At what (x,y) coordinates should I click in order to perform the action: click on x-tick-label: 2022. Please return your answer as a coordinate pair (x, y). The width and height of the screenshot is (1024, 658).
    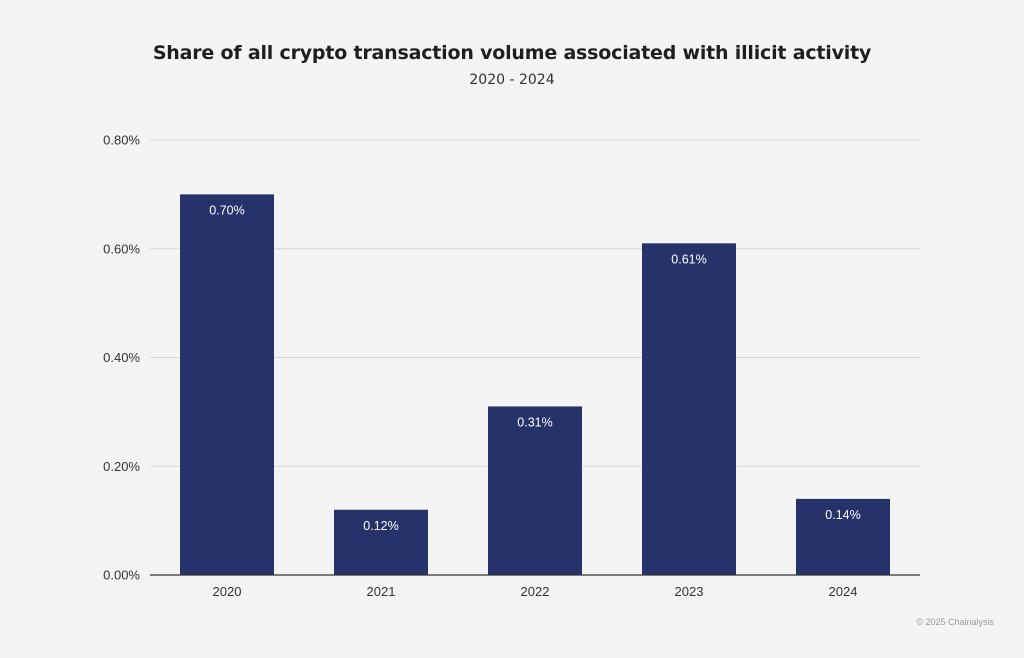
    Looking at the image, I should click on (535, 591).